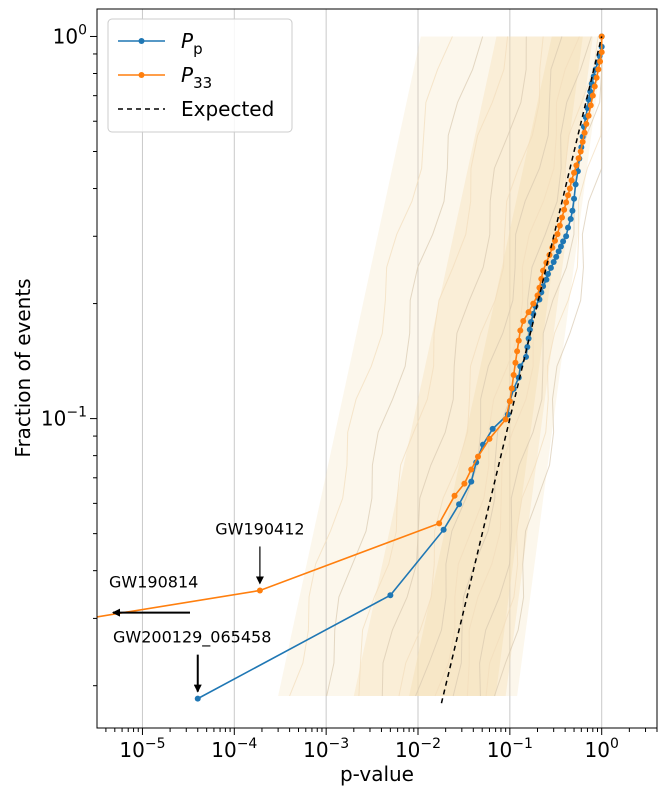  Describe the element at coordinates (70, 35) in the screenshot. I see `y-tick-label-1: 10⁰` at that location.